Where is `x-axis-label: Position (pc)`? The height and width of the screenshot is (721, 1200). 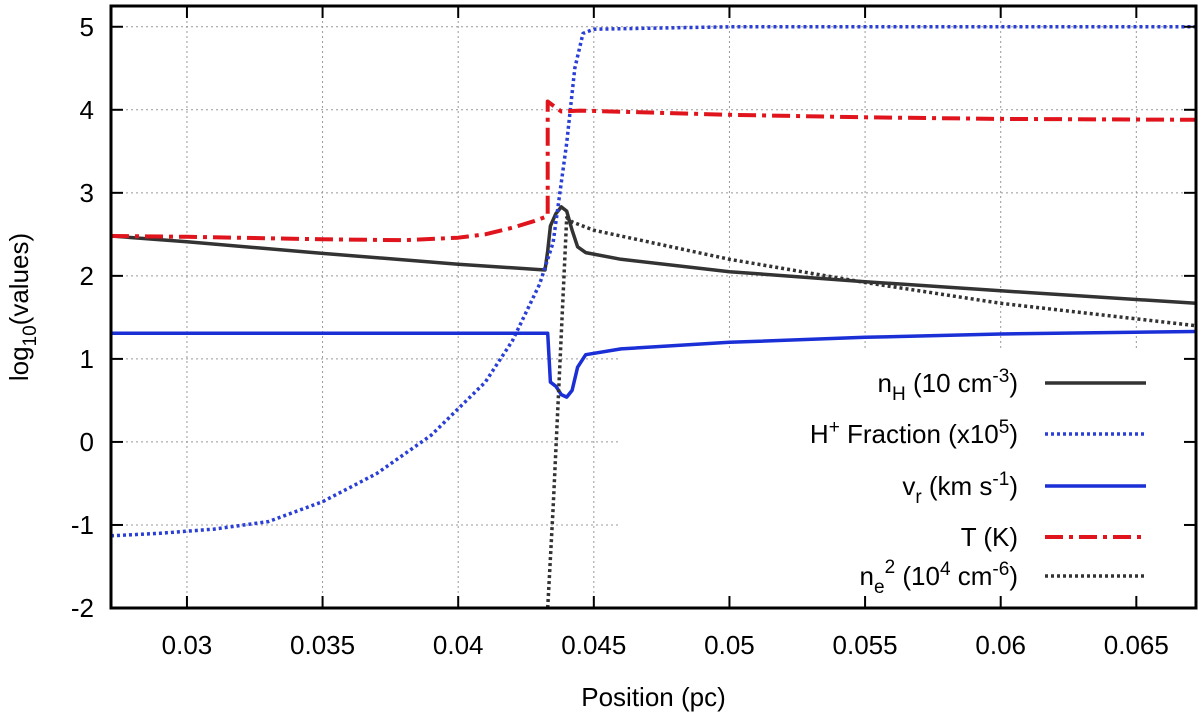 x-axis-label: Position (pc) is located at coordinates (653, 697).